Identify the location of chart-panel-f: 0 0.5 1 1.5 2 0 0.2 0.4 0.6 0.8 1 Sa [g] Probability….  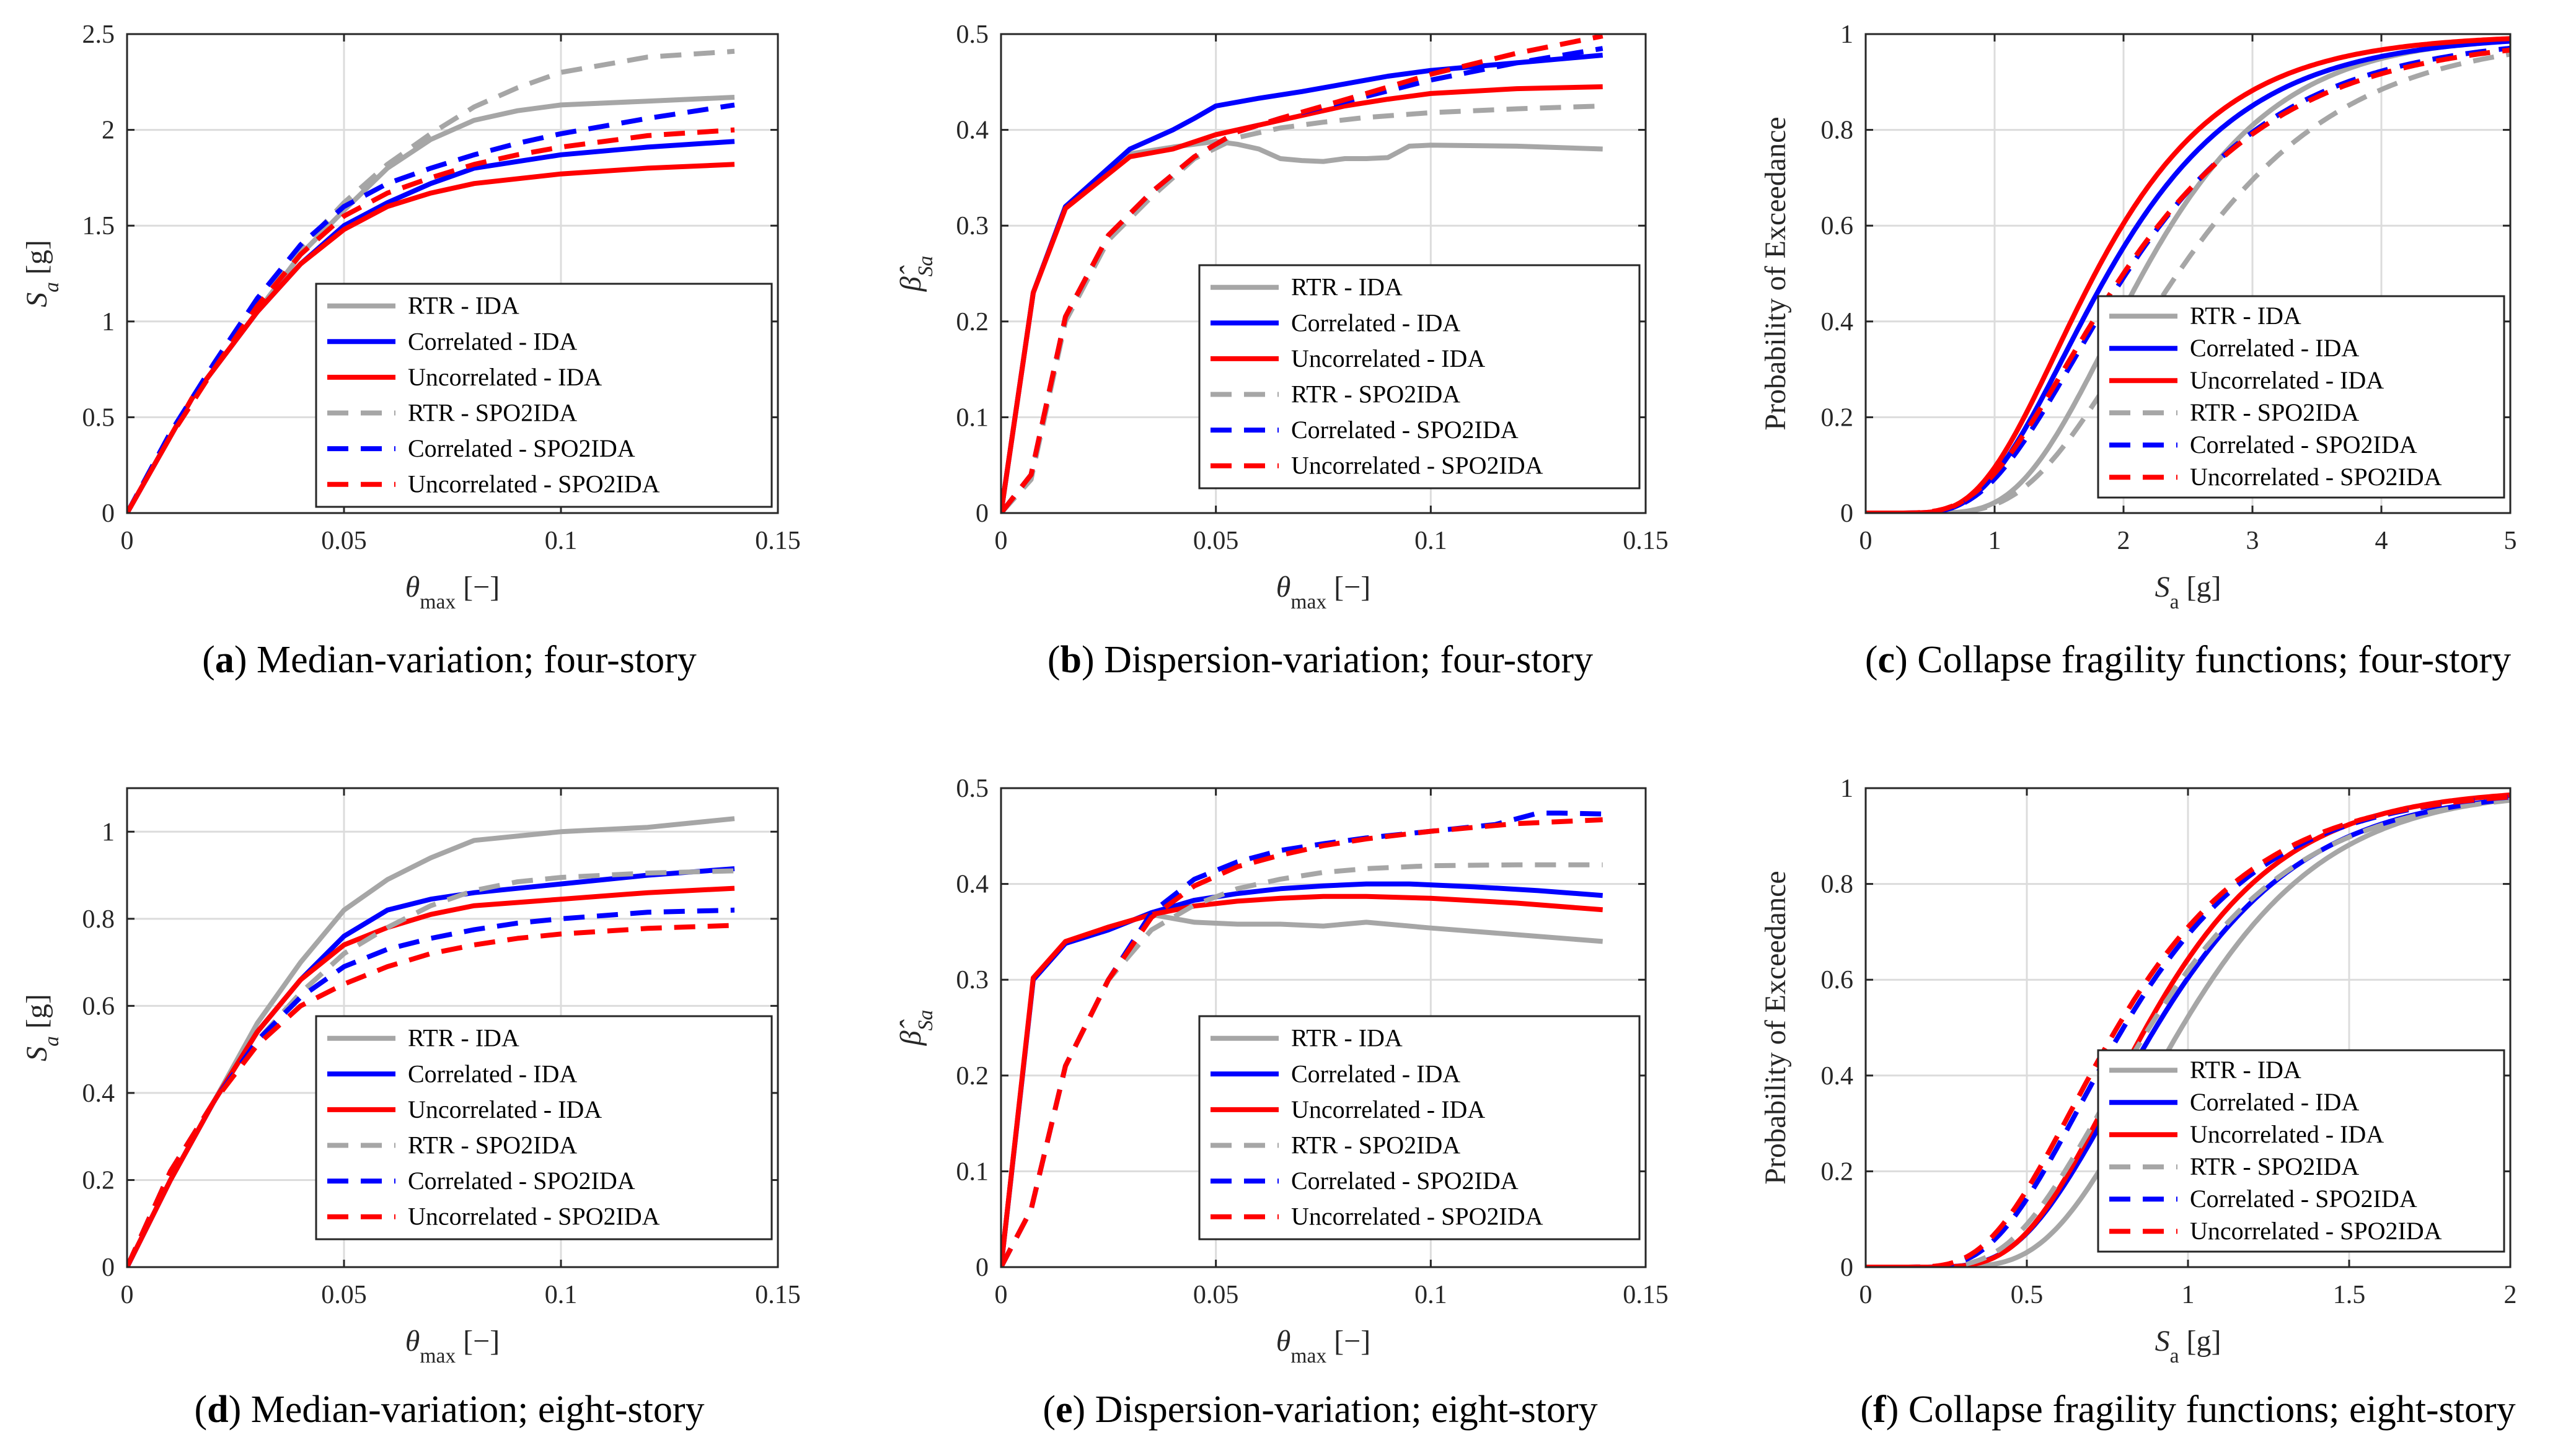
(2138, 1103).